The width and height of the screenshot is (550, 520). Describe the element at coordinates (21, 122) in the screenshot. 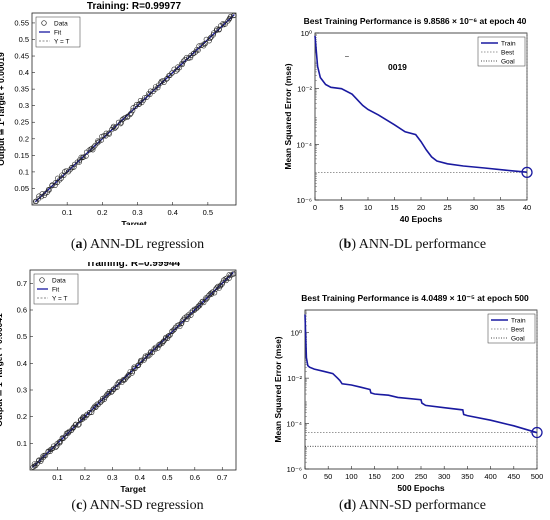

I see `y-tick-label: 0.25` at that location.